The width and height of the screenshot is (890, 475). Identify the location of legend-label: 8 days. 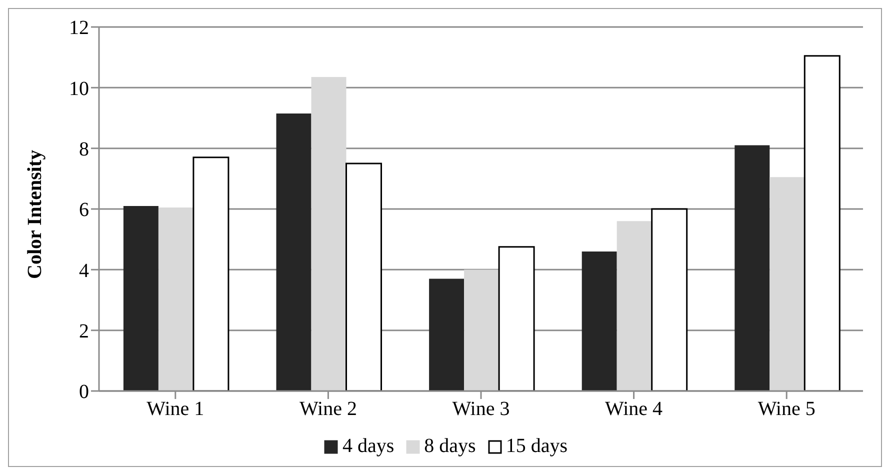
(450, 446).